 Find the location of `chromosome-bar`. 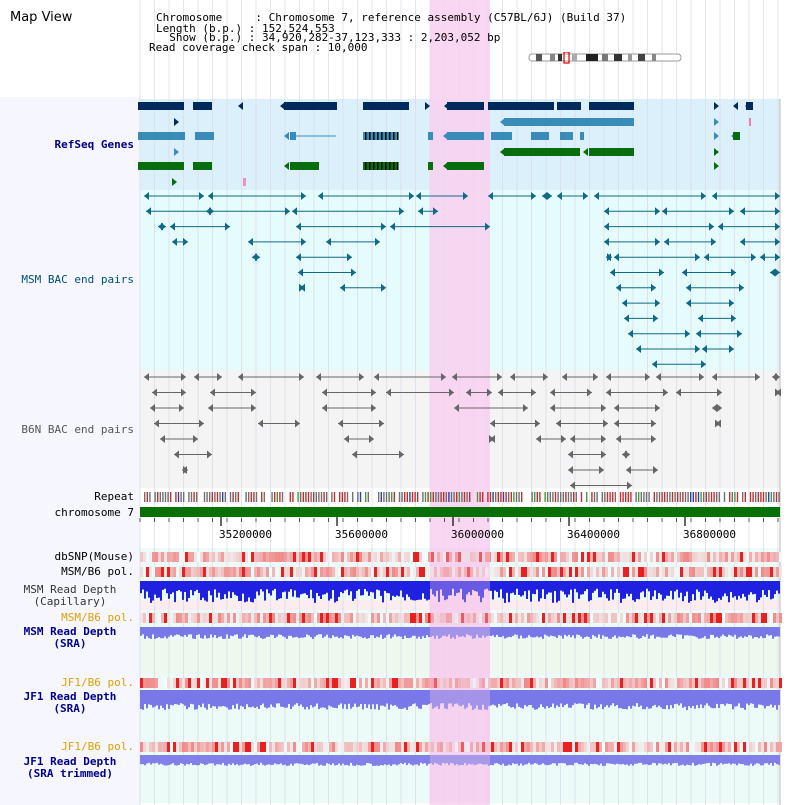

chromosome-bar is located at coordinates (460, 512).